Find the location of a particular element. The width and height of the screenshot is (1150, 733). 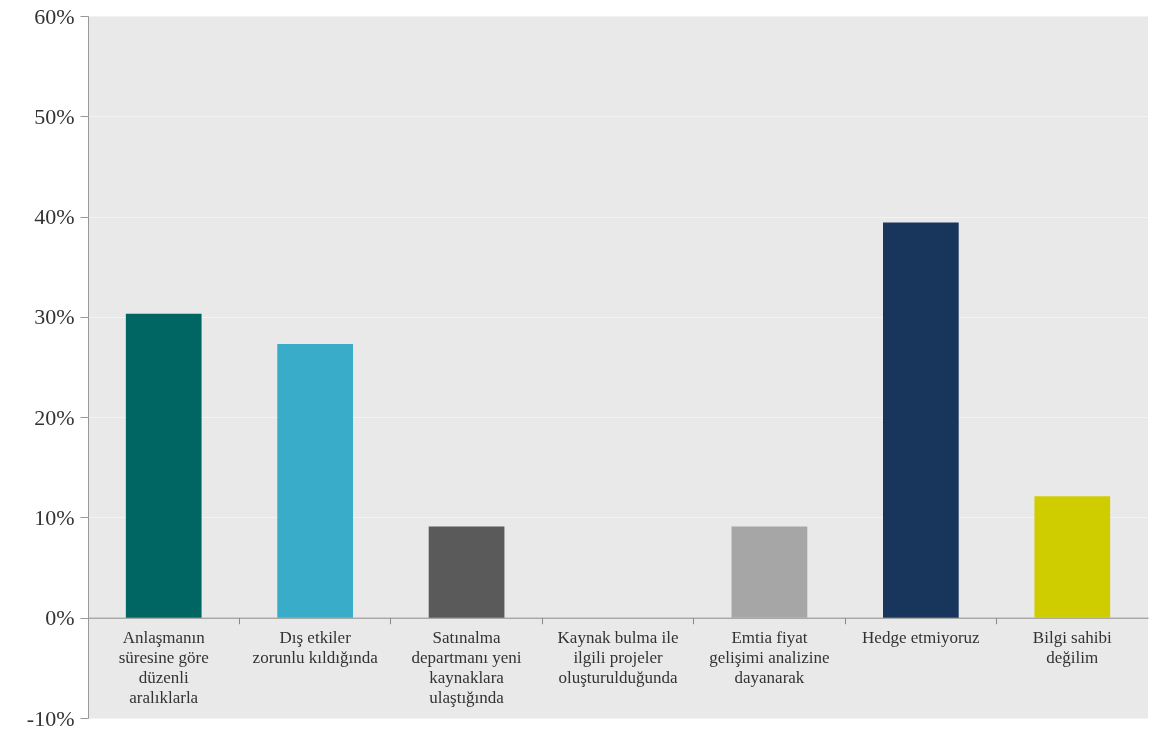

x-tick-label: Dış etkiler zorunlu kıldığında is located at coordinates (315, 648).